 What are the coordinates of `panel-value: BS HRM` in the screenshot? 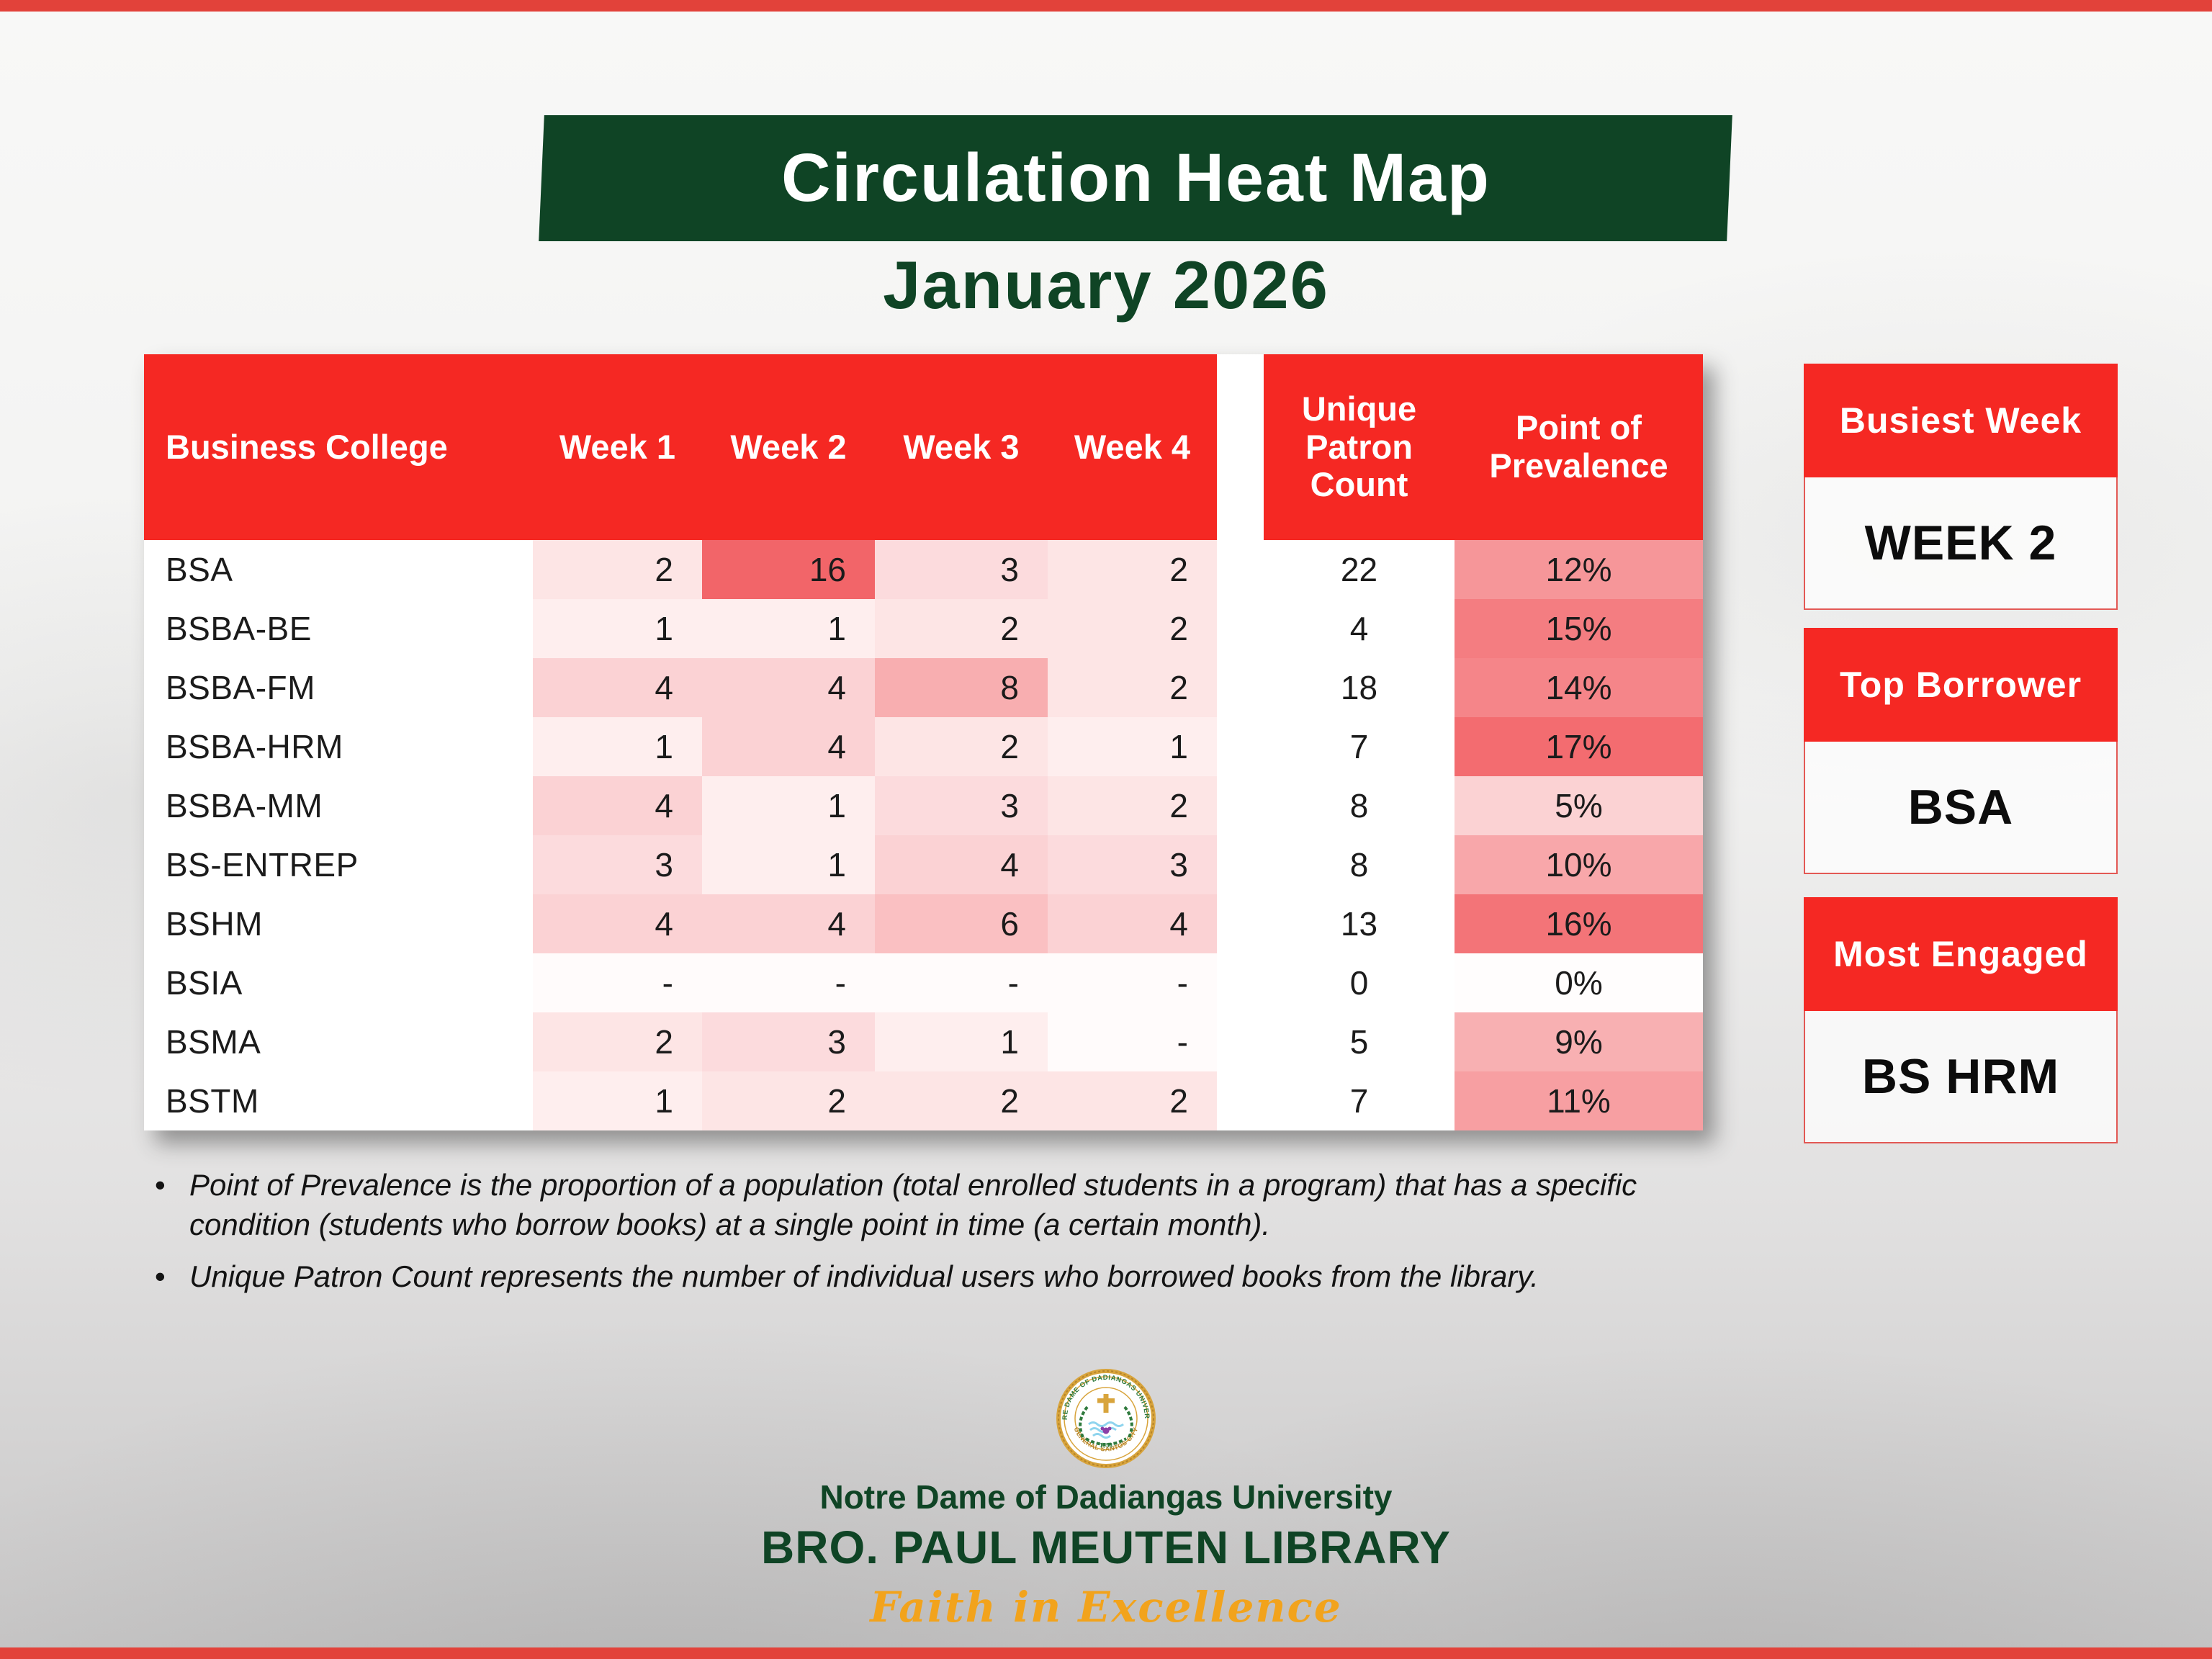 It's located at (1961, 1077).